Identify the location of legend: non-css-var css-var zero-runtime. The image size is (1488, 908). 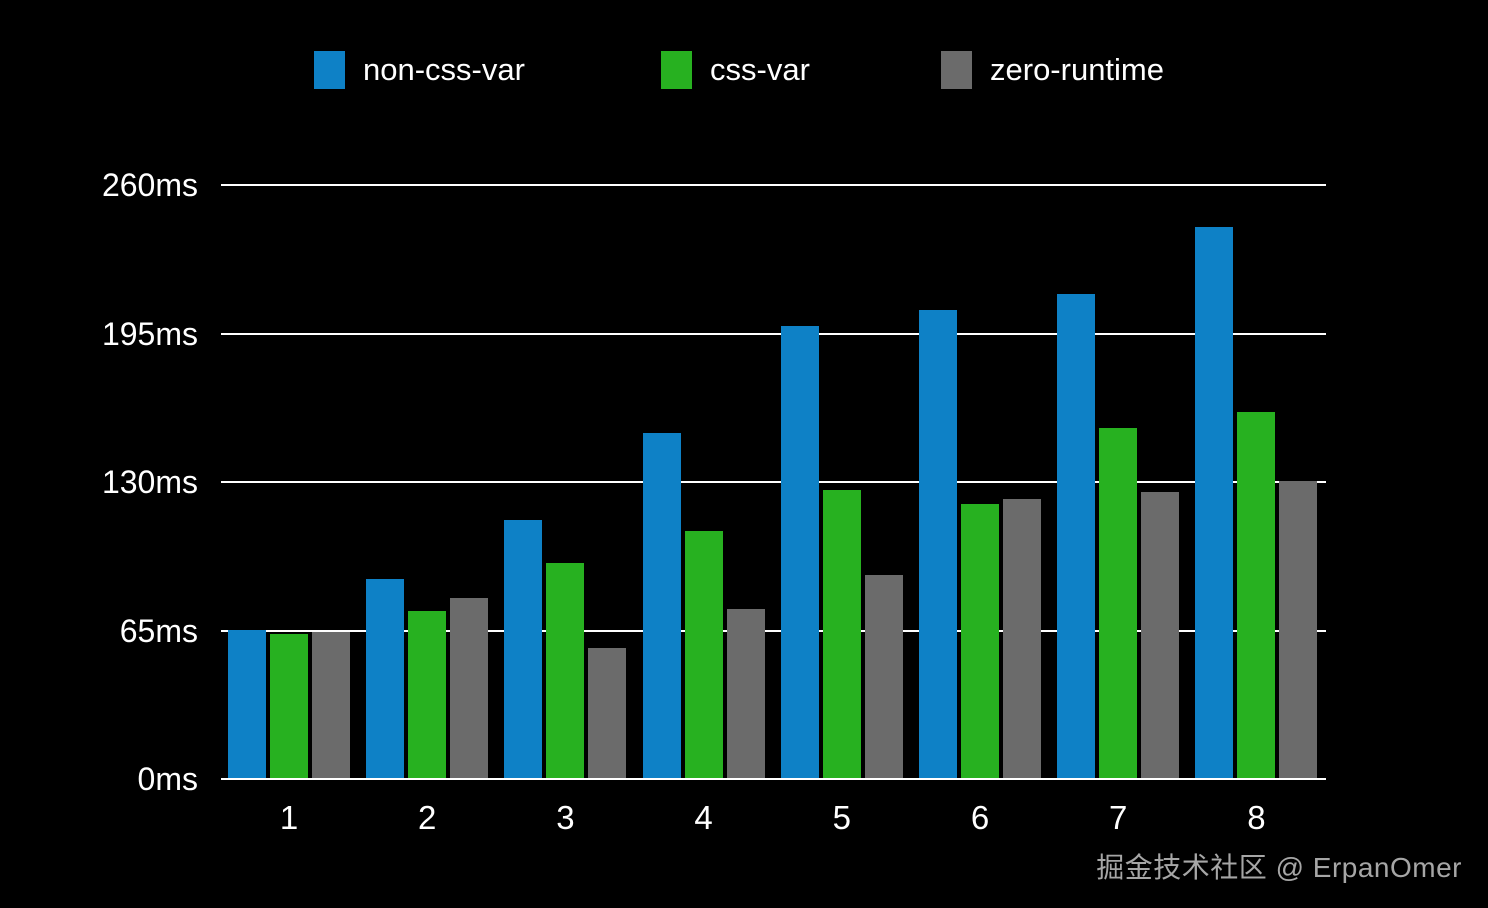
(744, 70).